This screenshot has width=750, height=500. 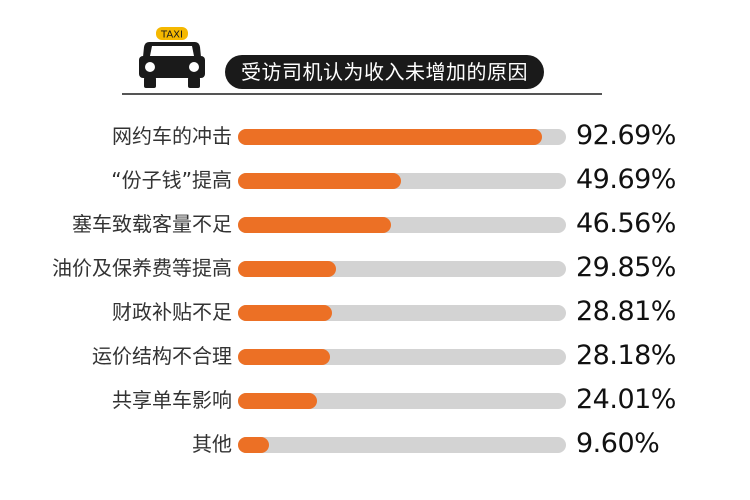 I want to click on bar-label: 塞车致载客量不足, so click(x=152, y=224).